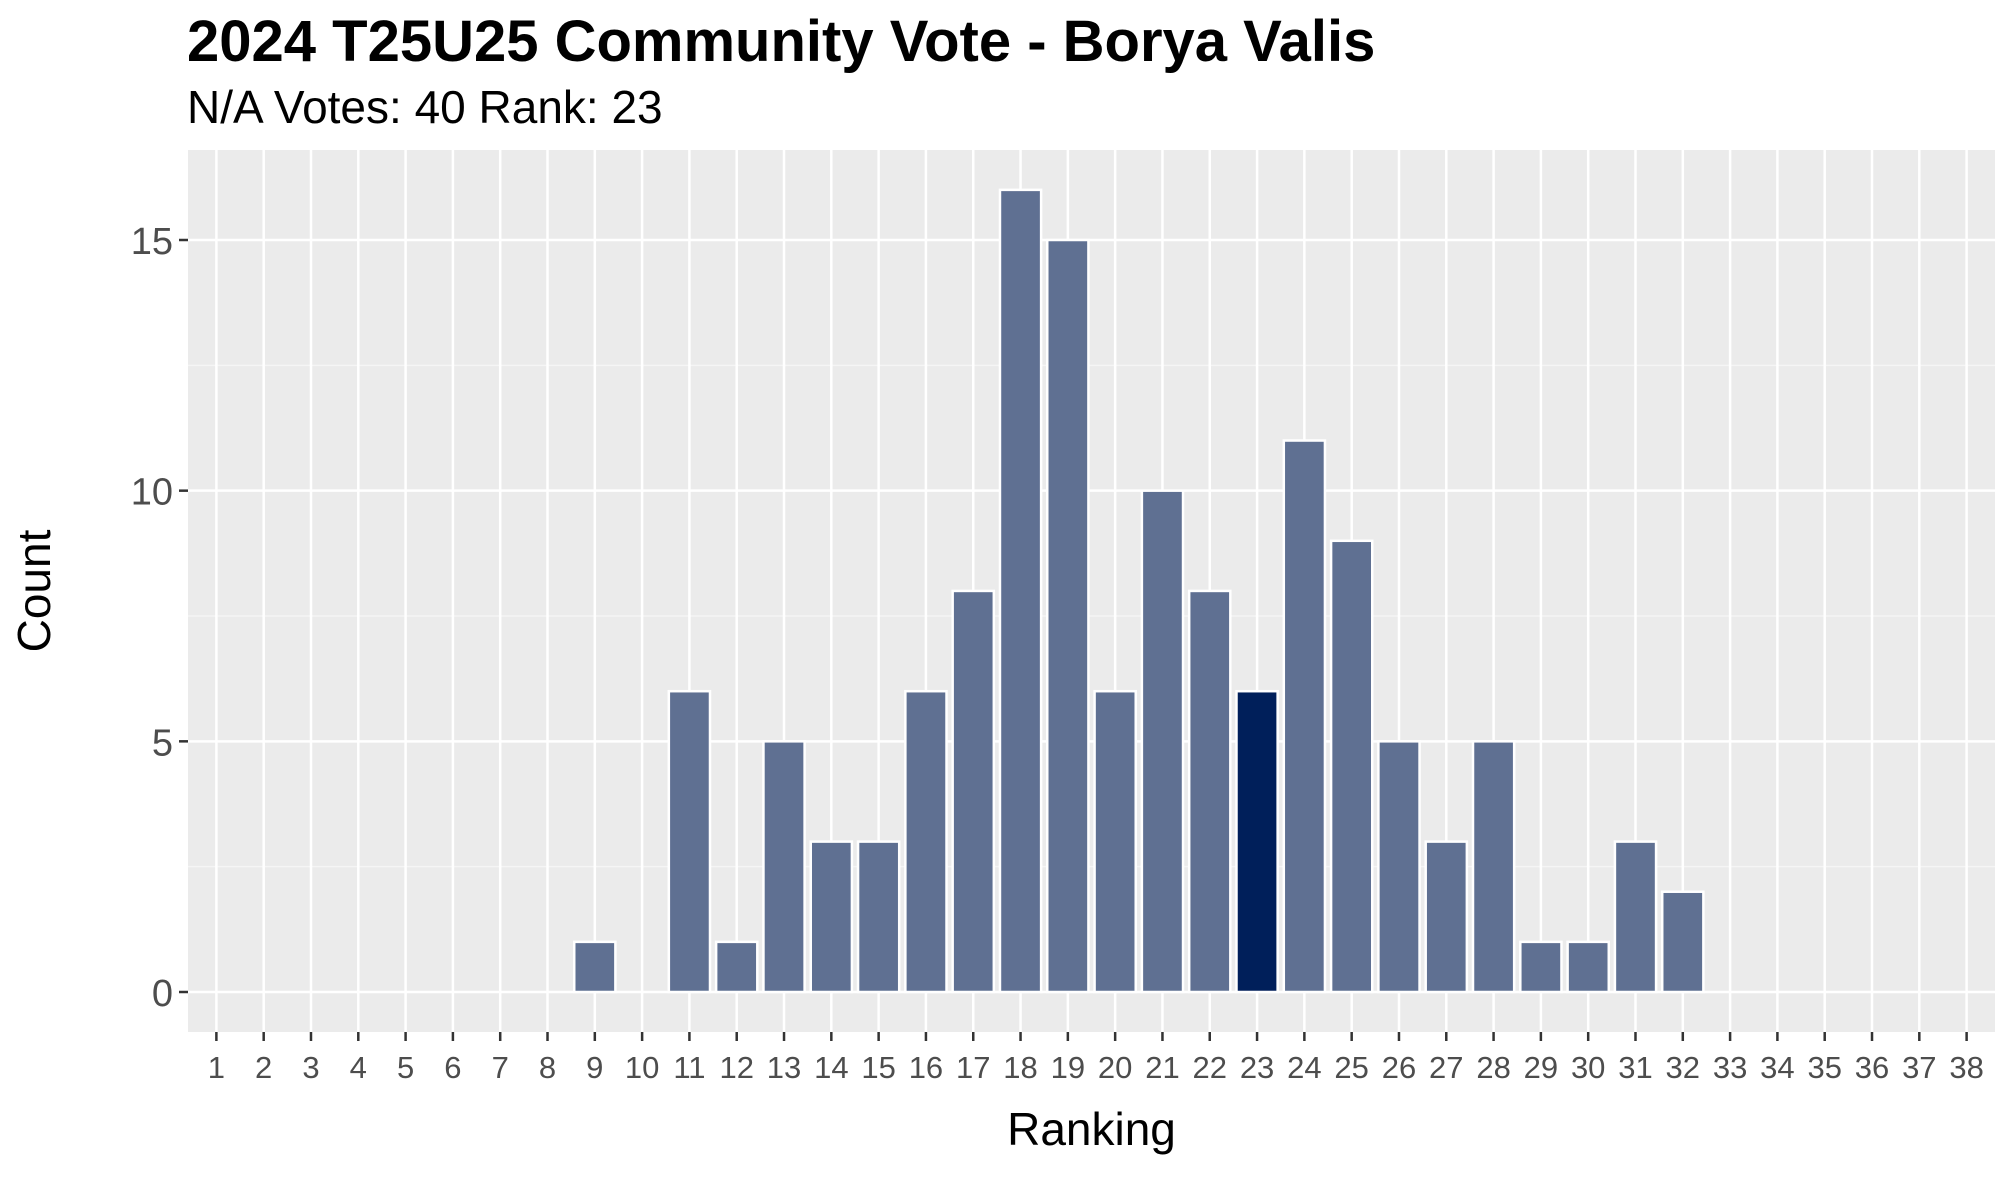 This screenshot has width=2000, height=1200. What do you see at coordinates (500, 1067) in the screenshot?
I see `x-tick-label: 7` at bounding box center [500, 1067].